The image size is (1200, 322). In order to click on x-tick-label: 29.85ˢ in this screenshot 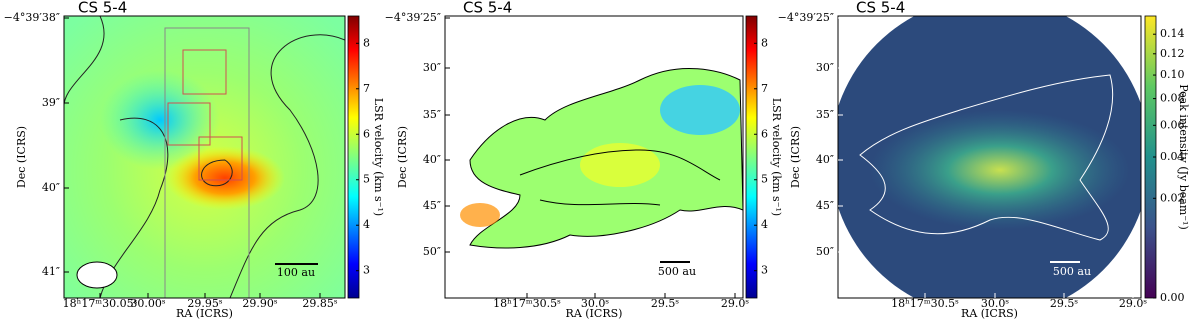, I will do `click(319, 303)`.